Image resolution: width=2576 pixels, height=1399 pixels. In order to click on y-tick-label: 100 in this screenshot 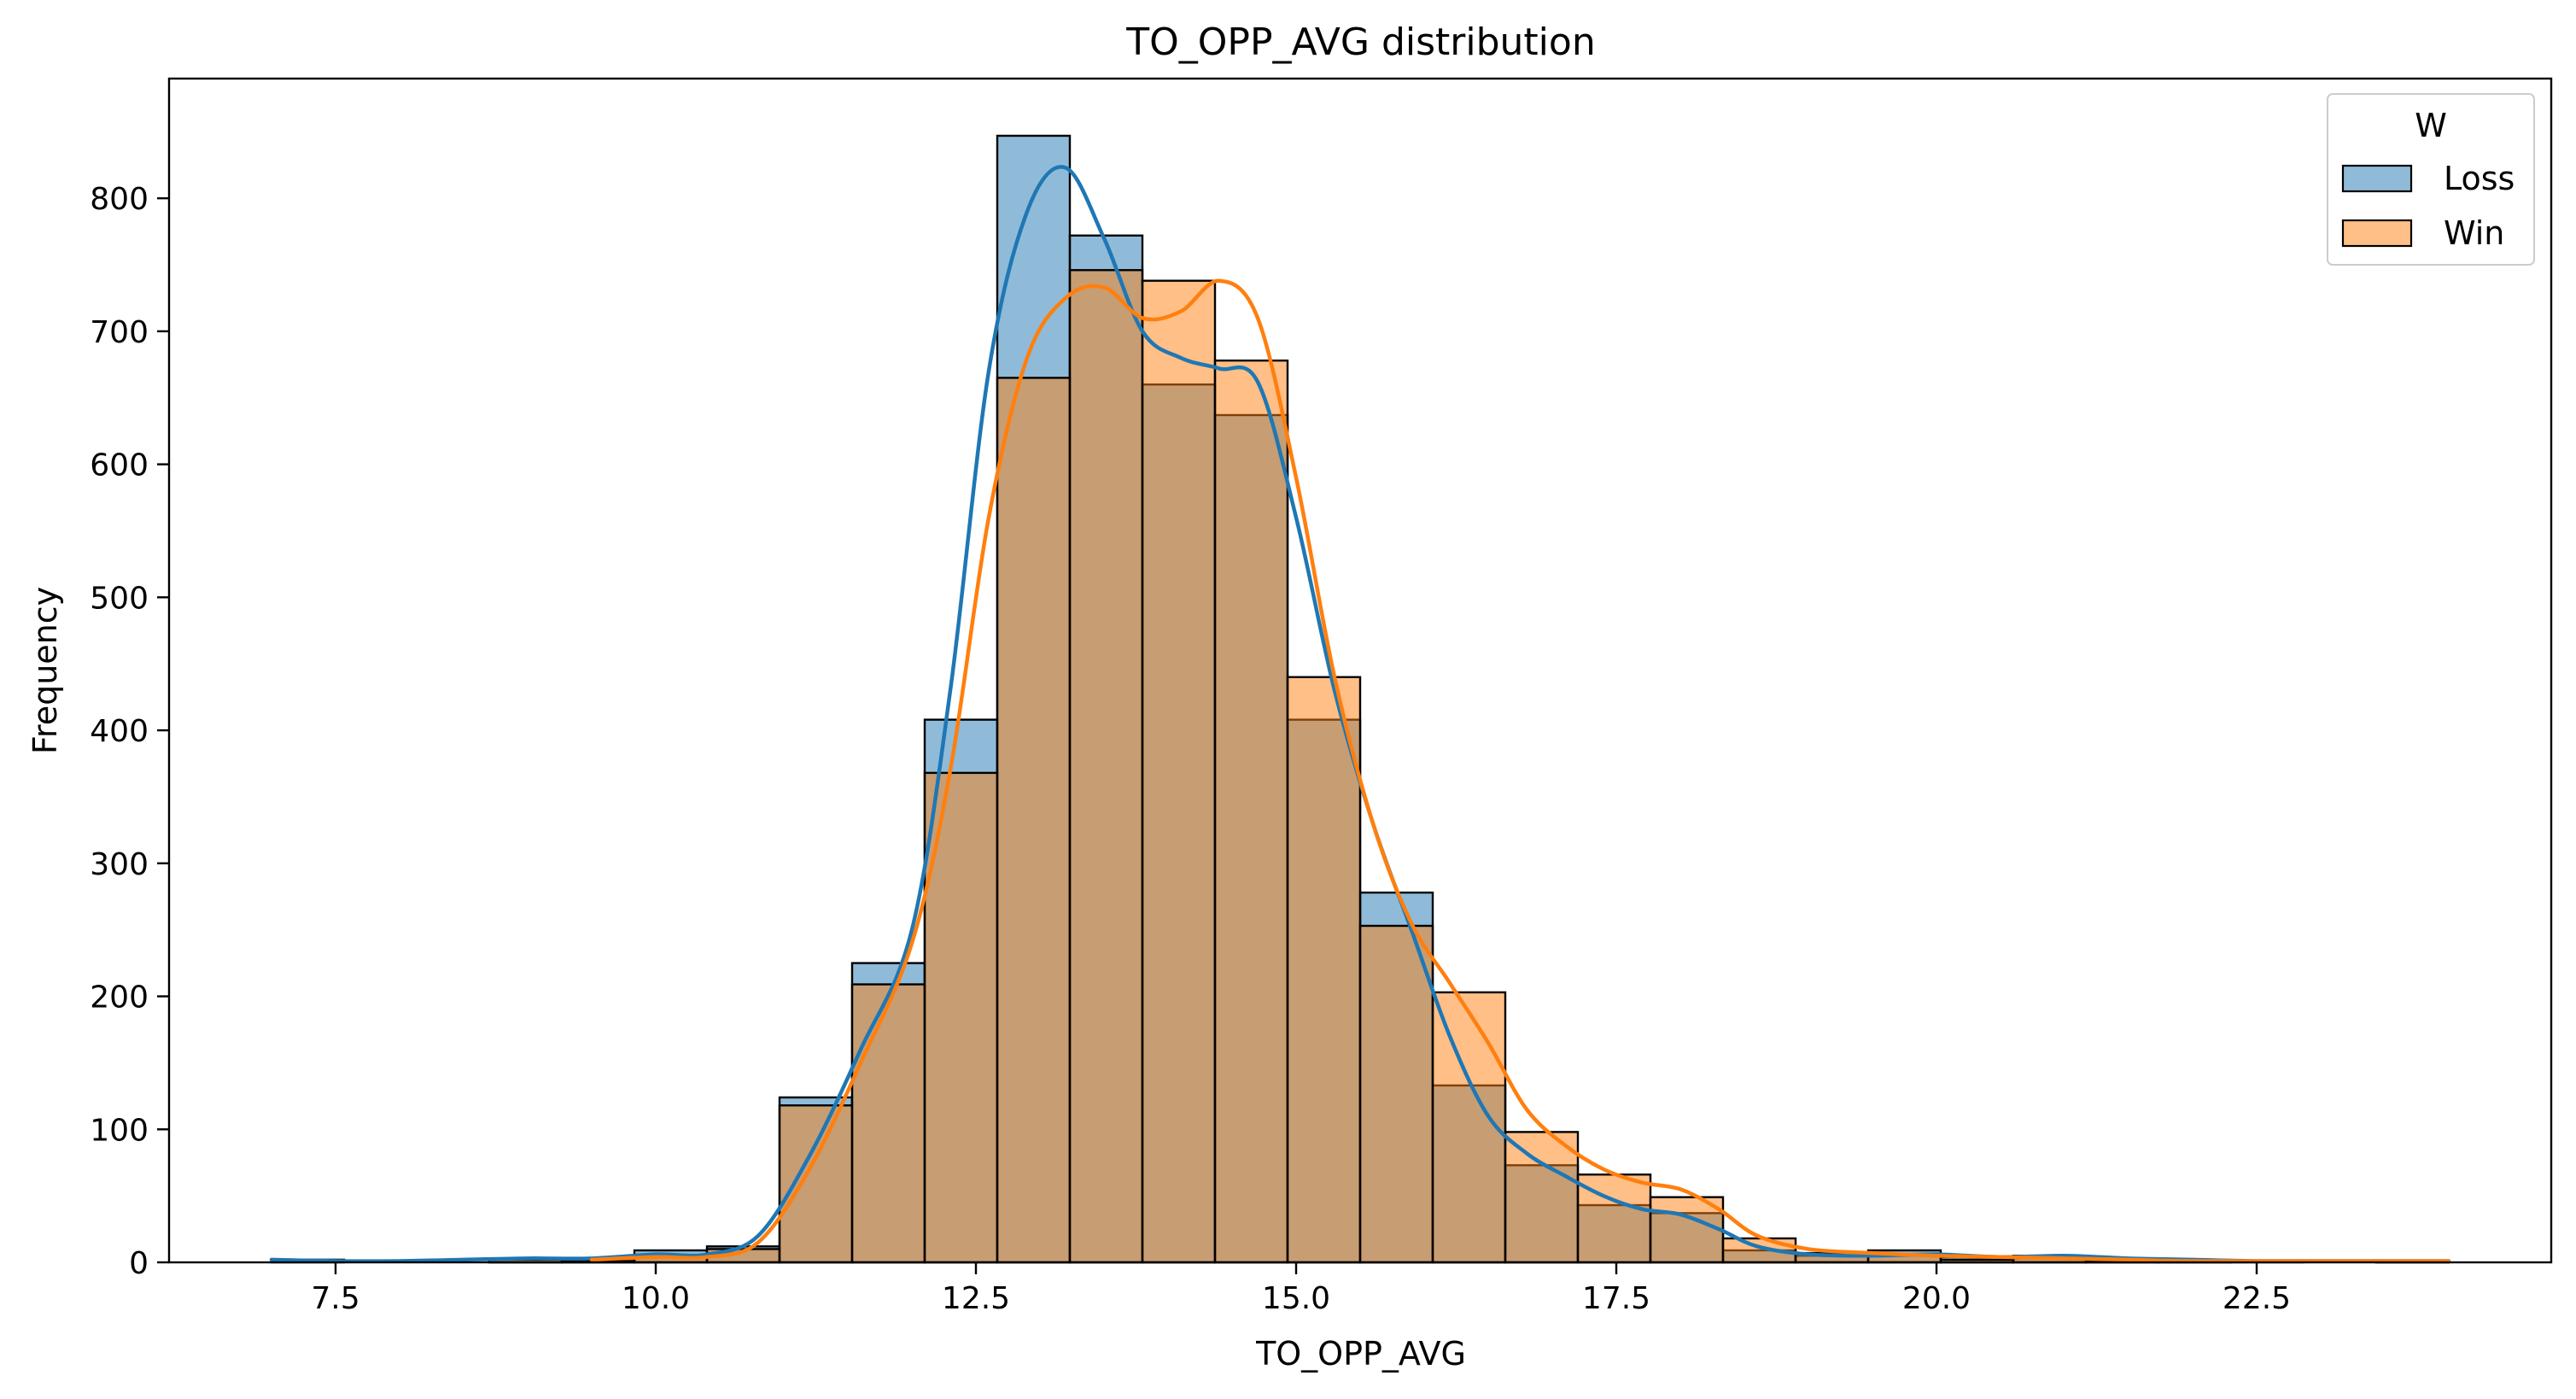, I will do `click(120, 1130)`.